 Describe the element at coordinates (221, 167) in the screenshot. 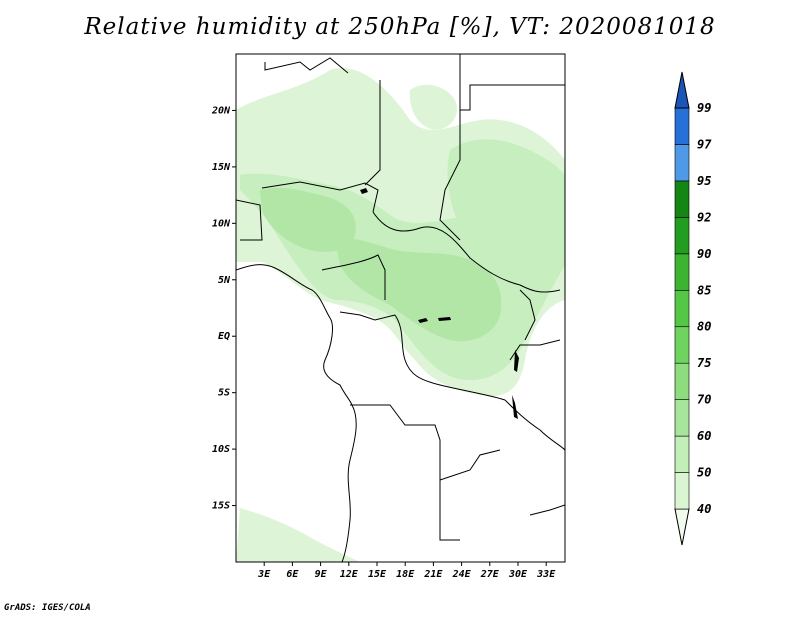

I see `lat-tick-label: 15N` at that location.